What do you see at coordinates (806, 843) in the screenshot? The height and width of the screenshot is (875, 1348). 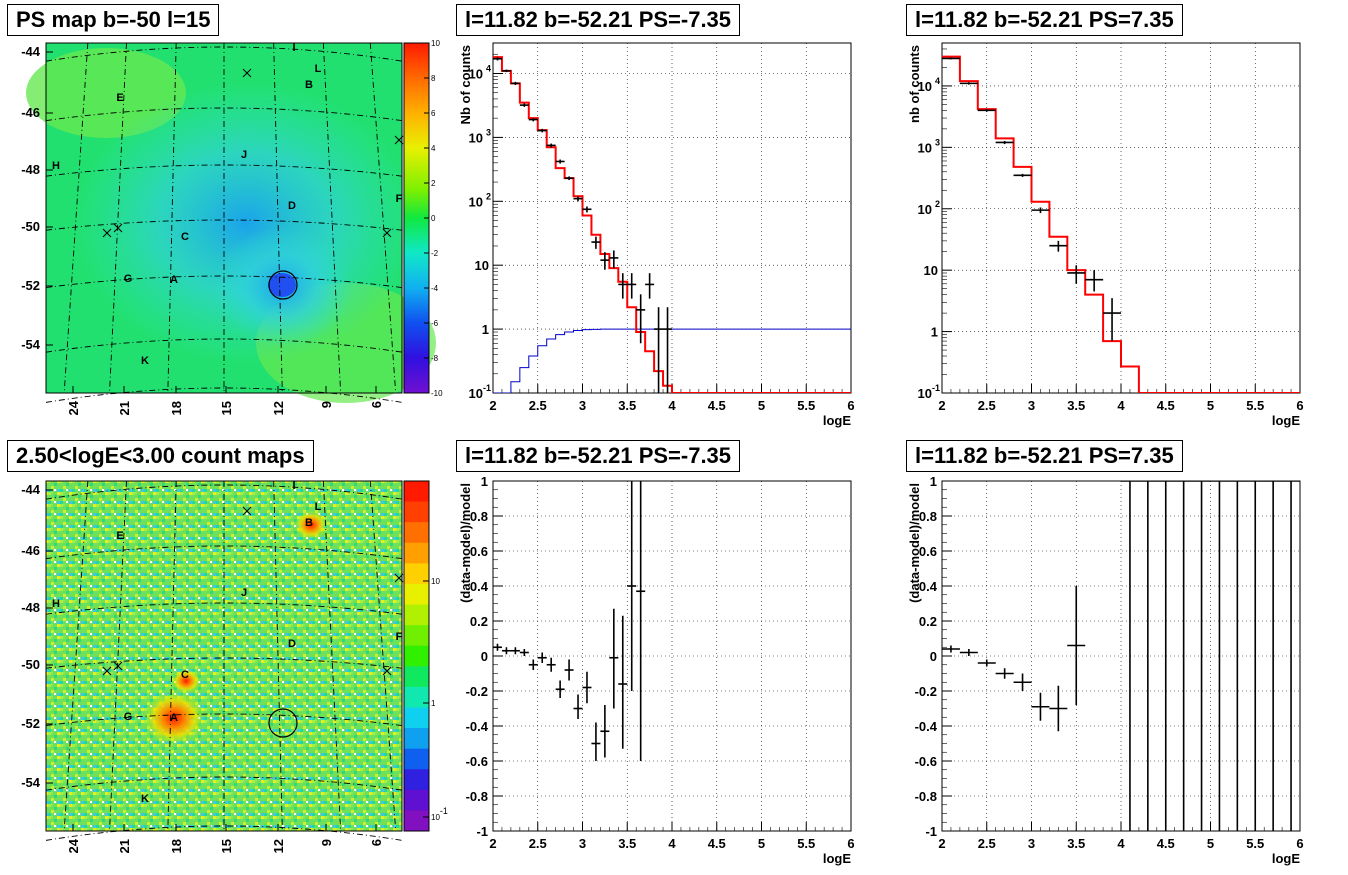 I see `resid_neg-x-tick-label: 5.5` at bounding box center [806, 843].